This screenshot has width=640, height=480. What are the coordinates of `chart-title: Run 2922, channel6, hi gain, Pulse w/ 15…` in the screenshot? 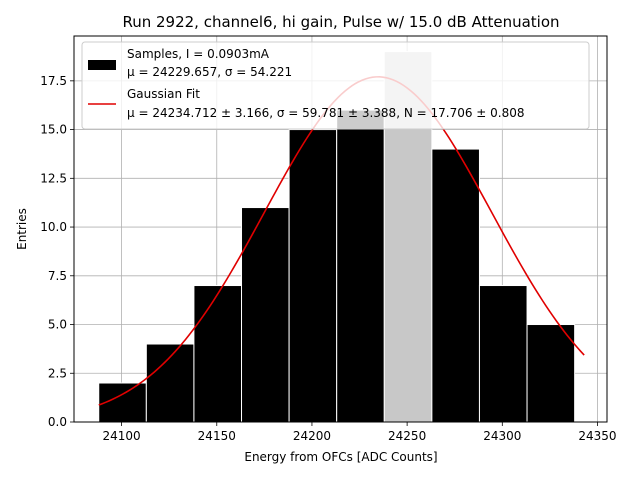 It's located at (340, 22).